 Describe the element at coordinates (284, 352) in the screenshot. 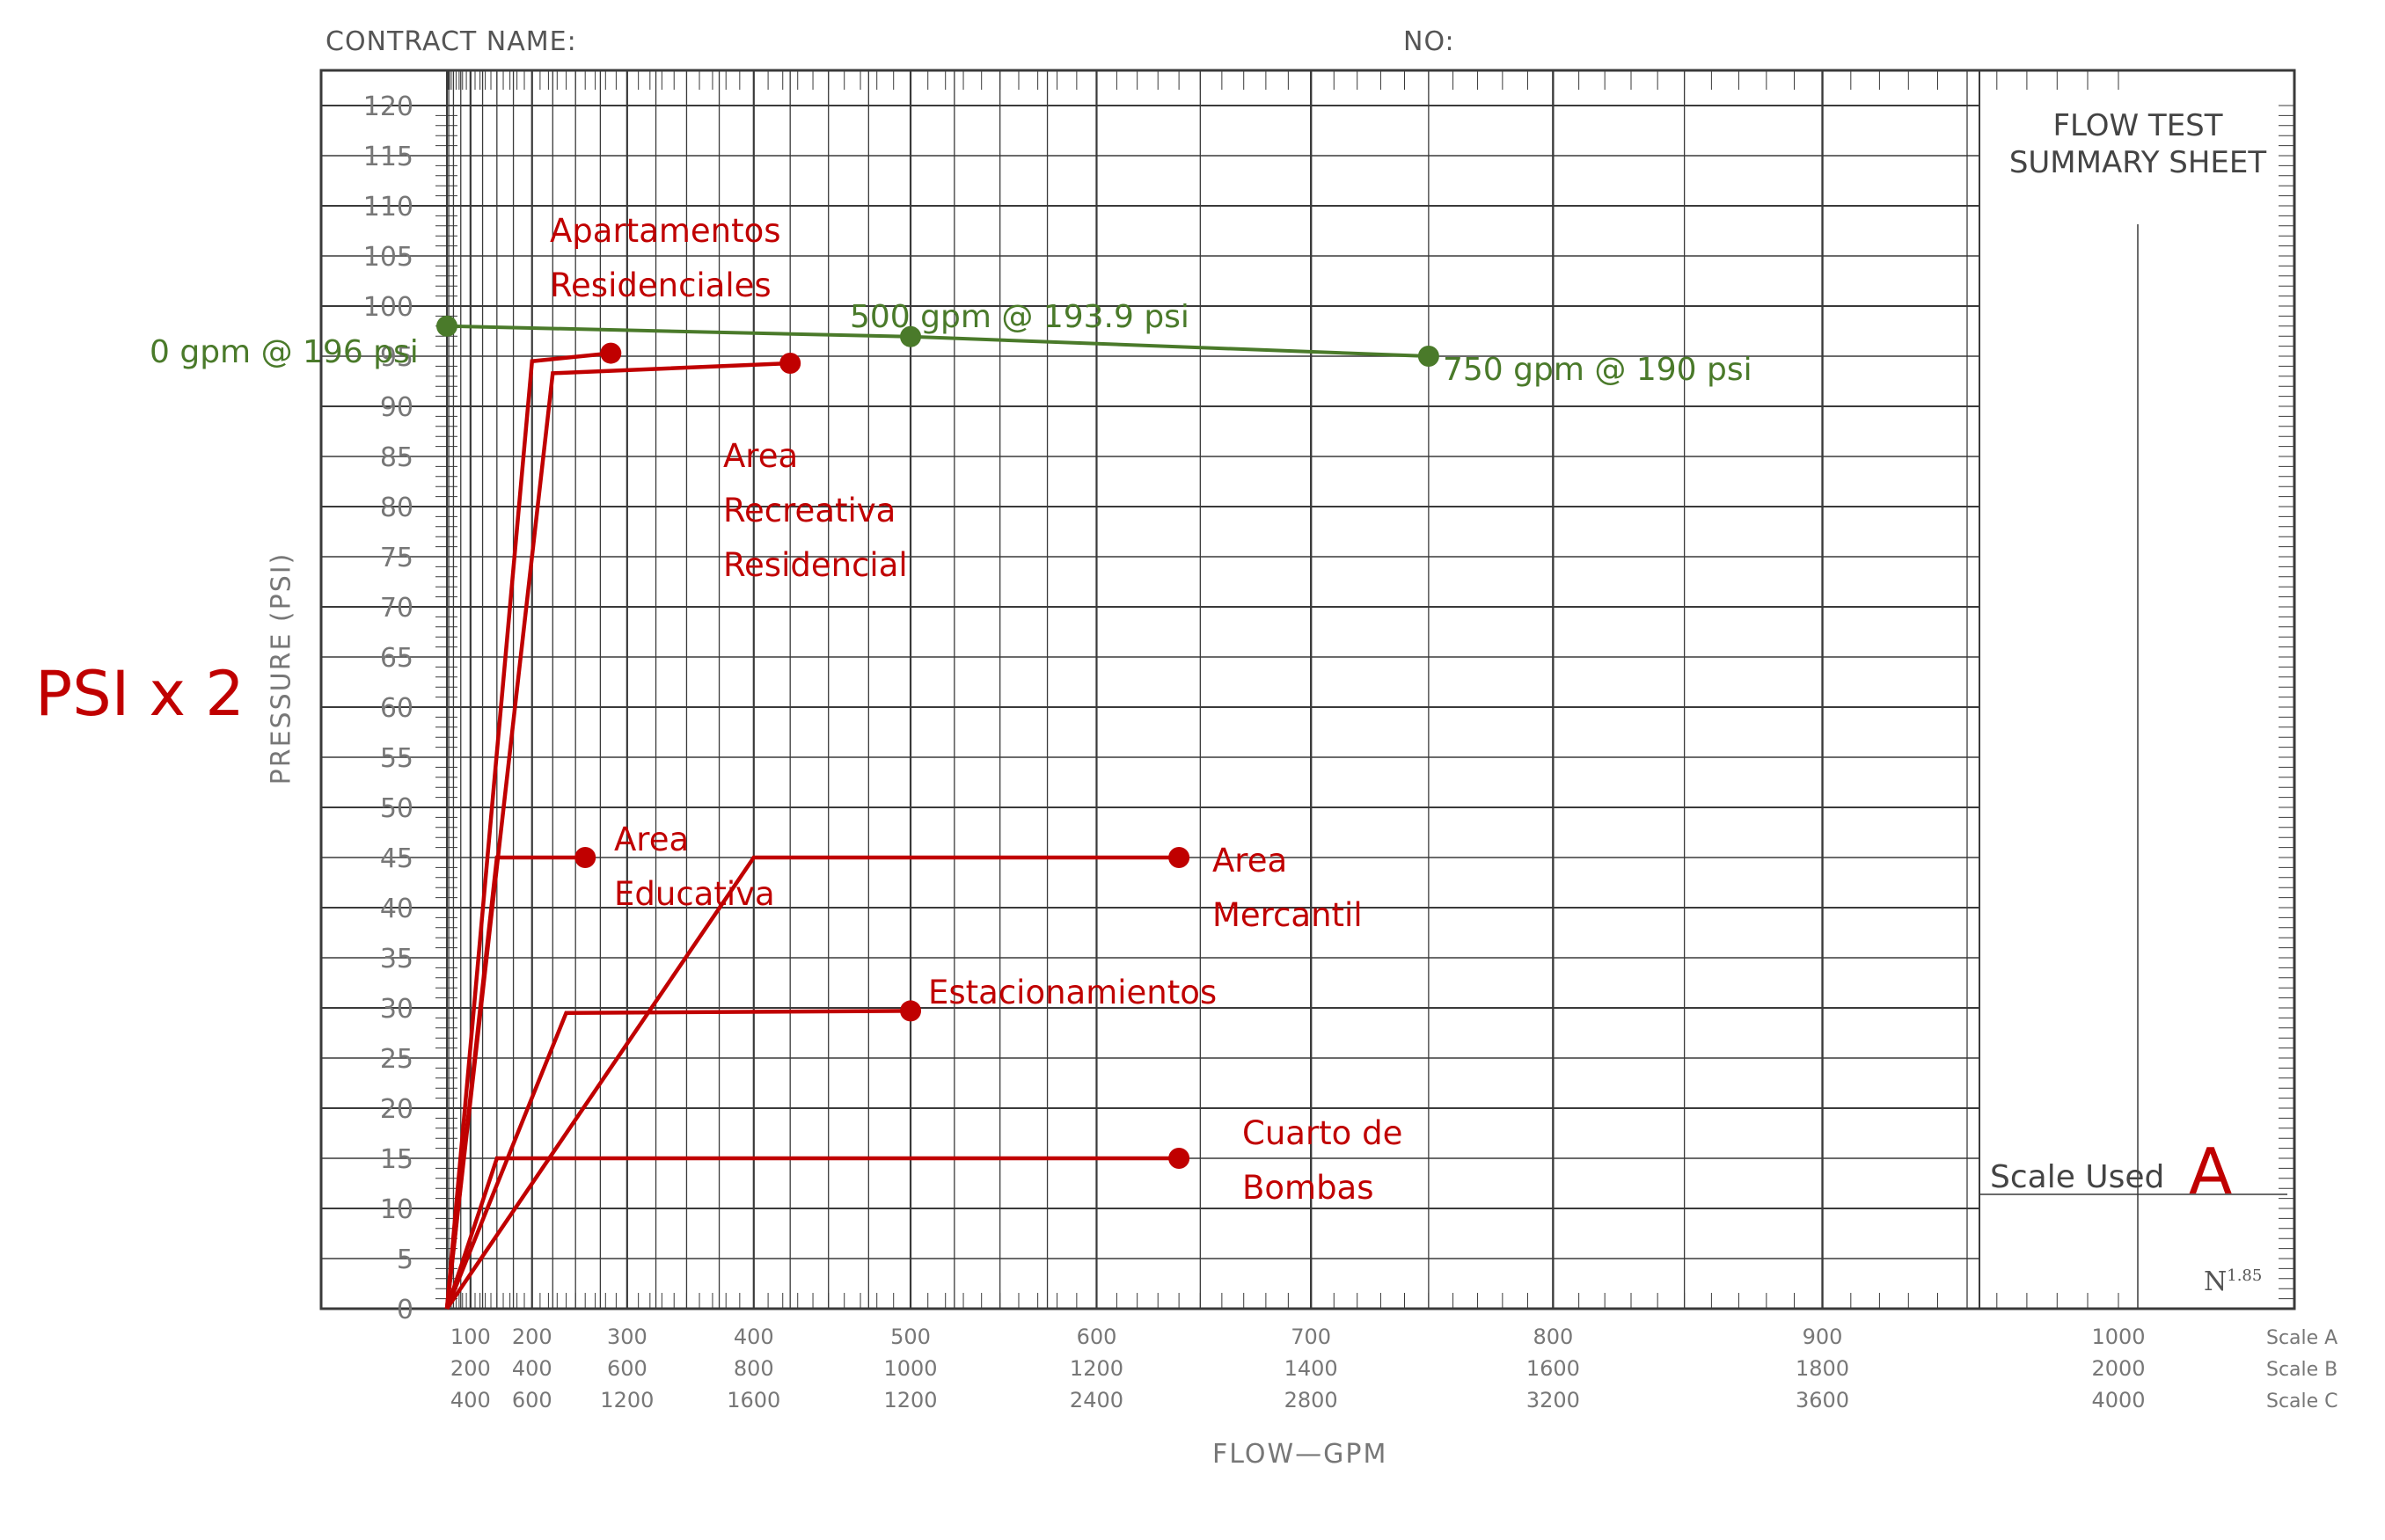

I see `supply-label-0: 0 gpm @ 196 psi` at that location.